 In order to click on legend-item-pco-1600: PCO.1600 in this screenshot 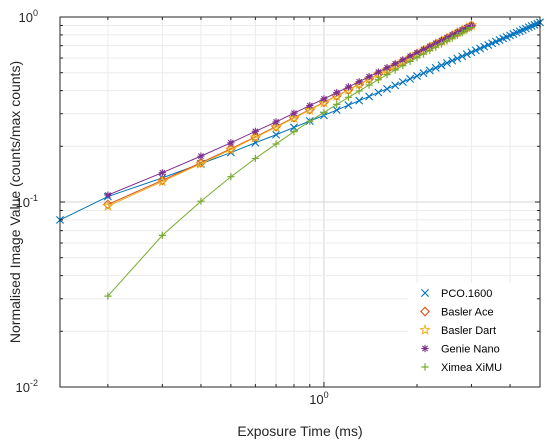, I will do `click(456, 294)`.